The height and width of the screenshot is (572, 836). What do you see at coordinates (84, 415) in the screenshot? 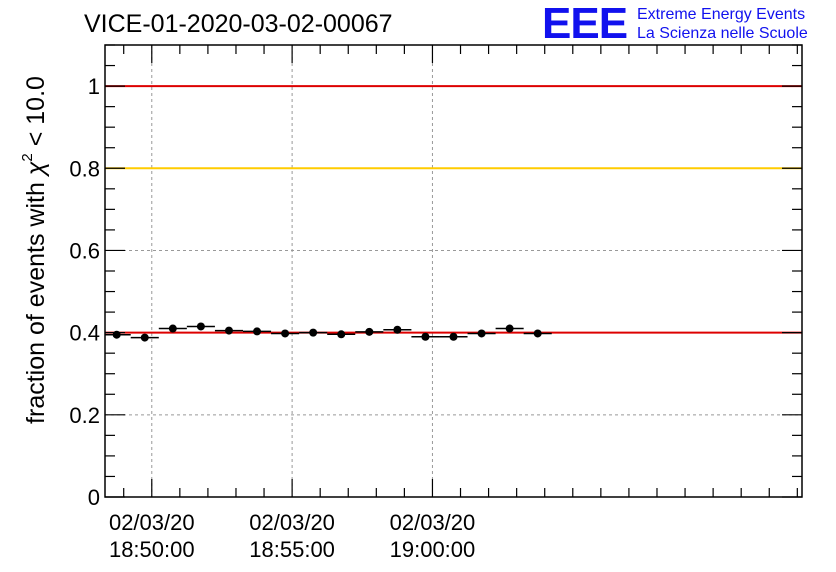
I see `y-tick-label: 0.2` at bounding box center [84, 415].